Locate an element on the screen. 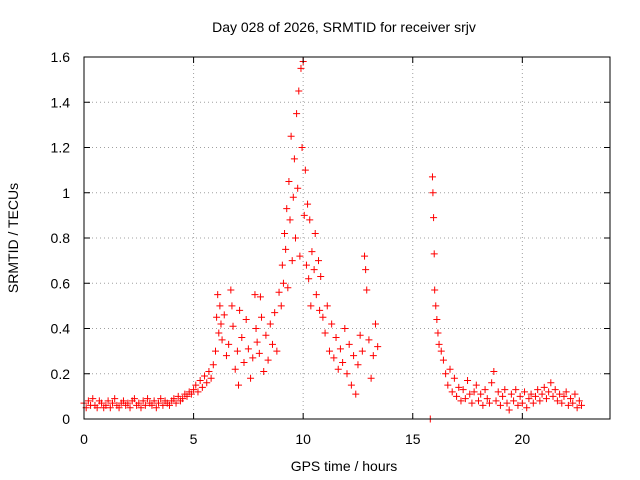 This screenshot has width=640, height=480. y-tick-label: 0.8 is located at coordinates (61, 238).